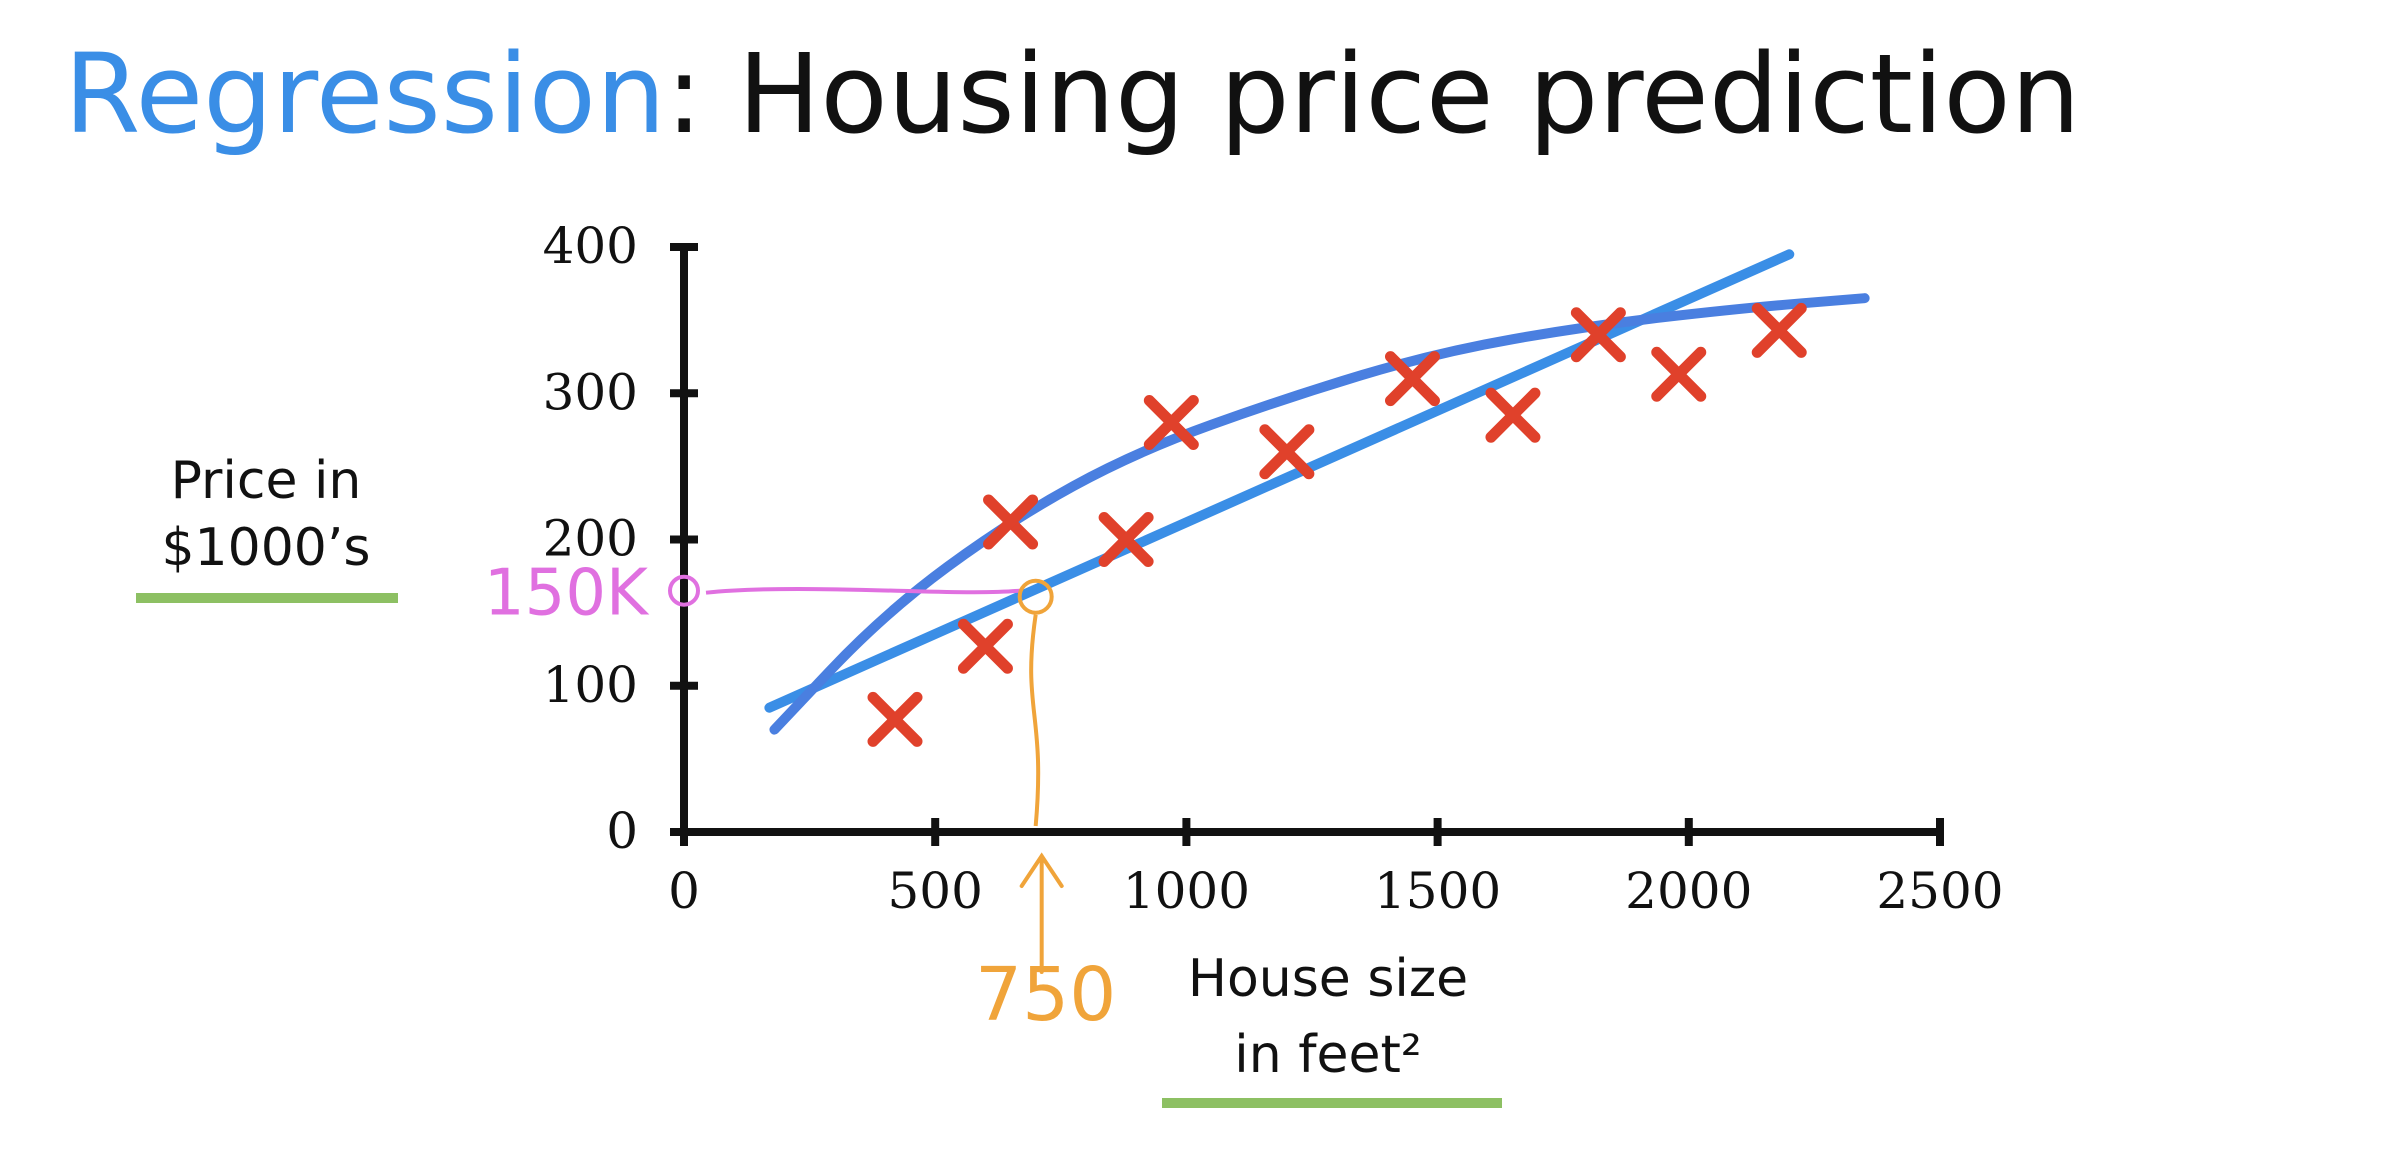  What do you see at coordinates (1939, 891) in the screenshot?
I see `x-tick-label: 2500` at bounding box center [1939, 891].